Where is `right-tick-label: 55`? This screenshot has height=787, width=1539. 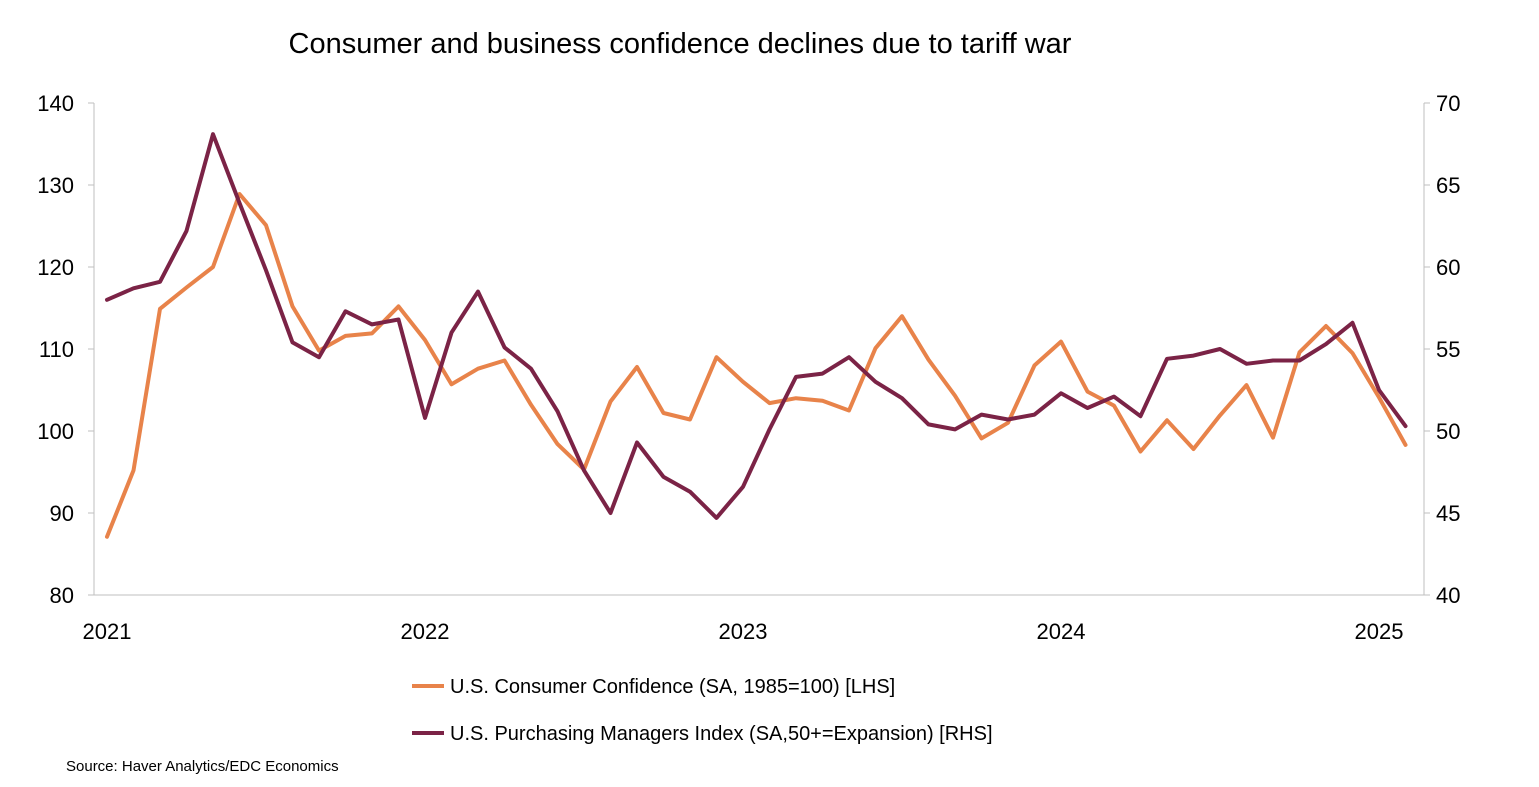
right-tick-label: 55 is located at coordinates (1448, 349).